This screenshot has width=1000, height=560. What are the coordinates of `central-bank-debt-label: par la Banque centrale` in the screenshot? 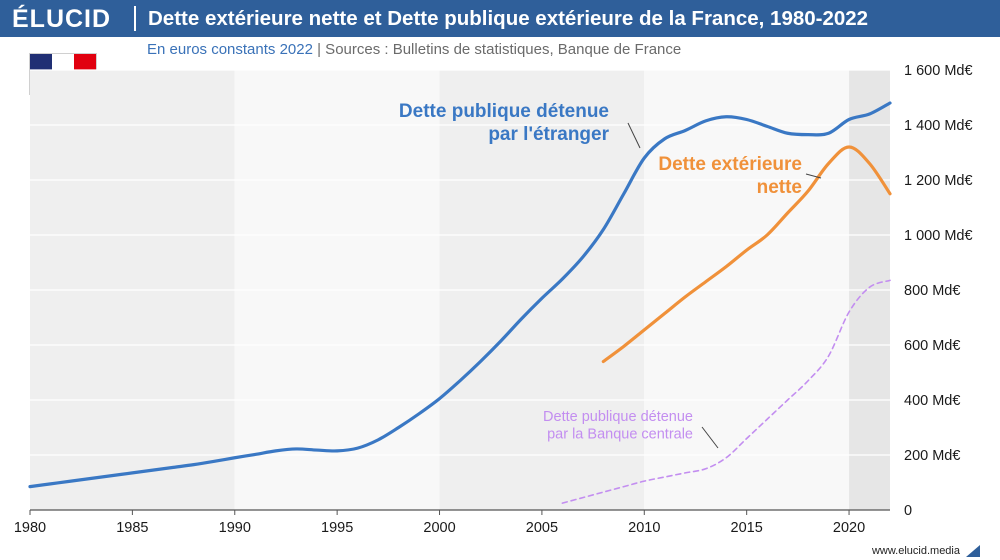 It's located at (620, 434).